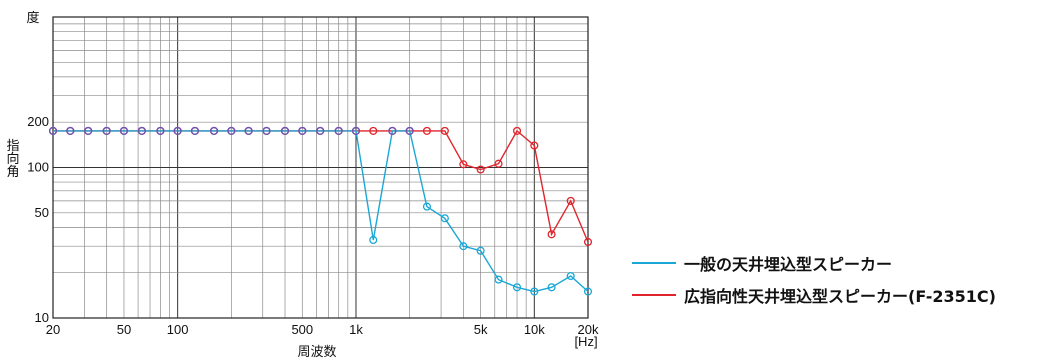 Image resolution: width=1040 pixels, height=360 pixels. I want to click on x-axis-unit: [Hz], so click(585, 341).